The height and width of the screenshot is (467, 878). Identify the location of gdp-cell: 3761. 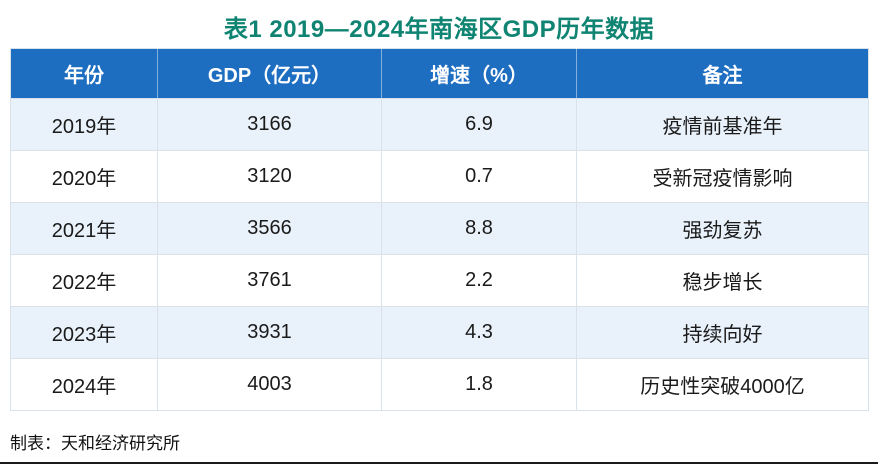
(269, 280).